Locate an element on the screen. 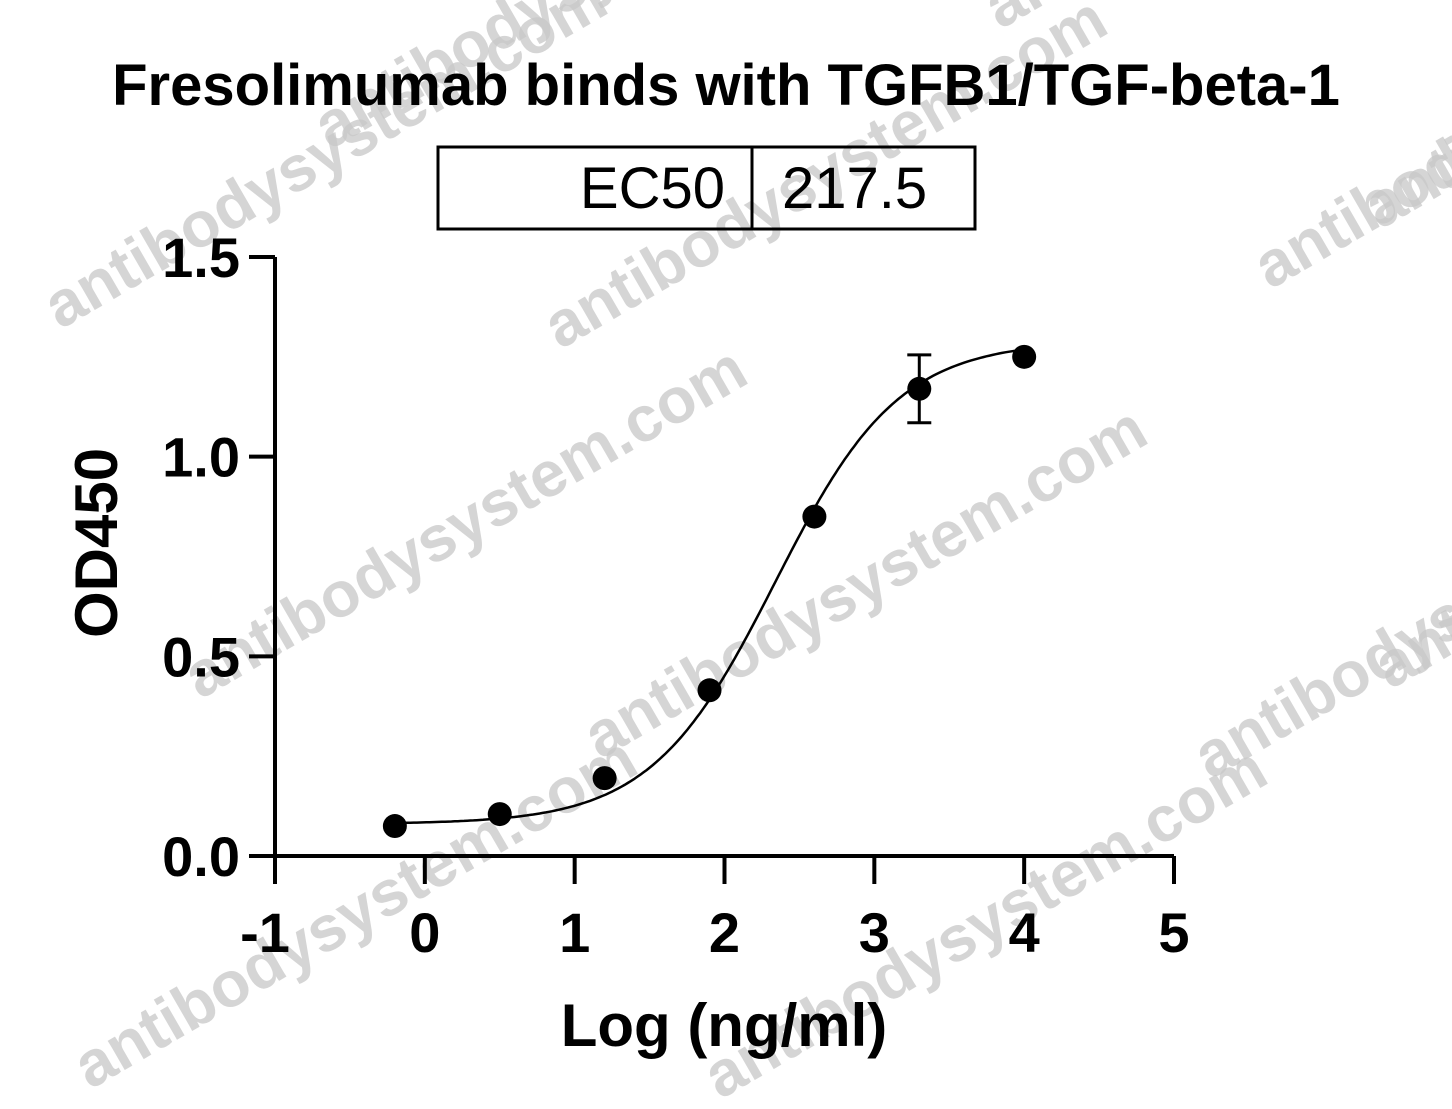 The width and height of the screenshot is (1452, 1109). x-tick-label: 1 is located at coordinates (574, 932).